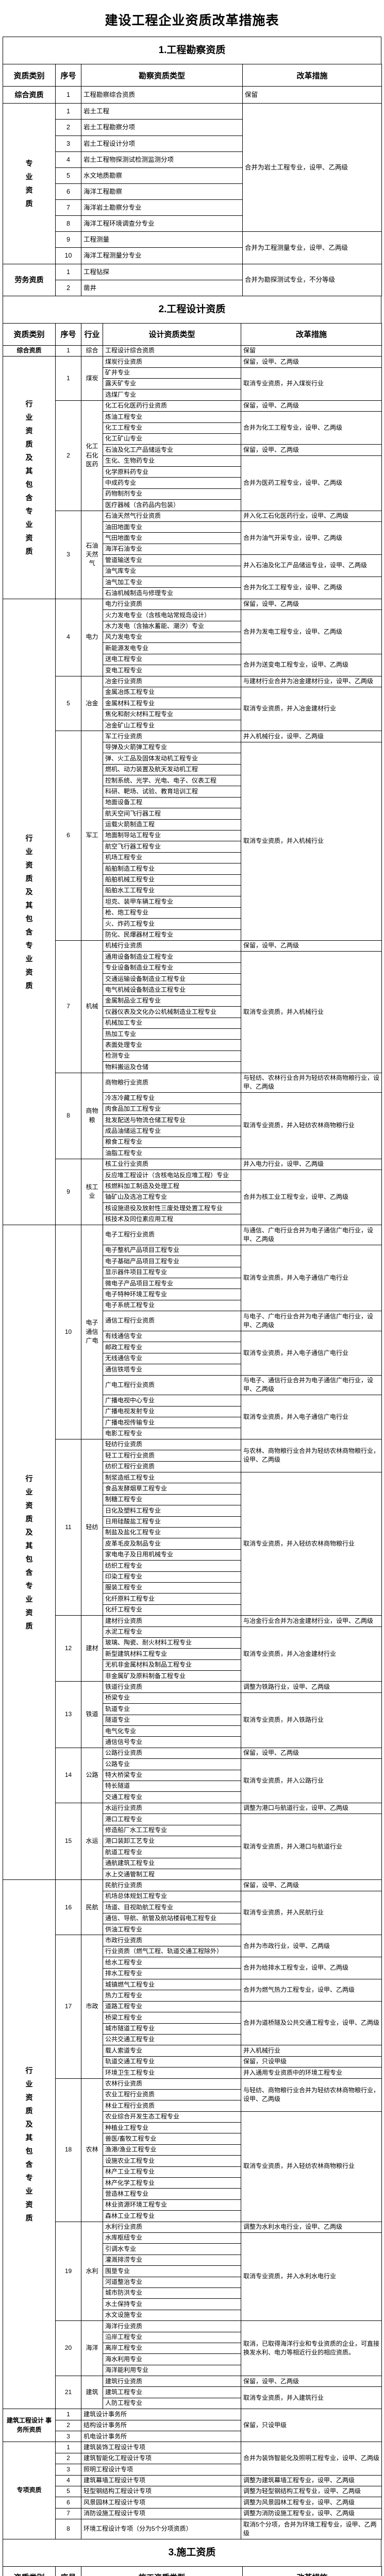  I want to click on table-row: 水力发电（含抽水蓄能、潮汐）专业, so click(193, 626).